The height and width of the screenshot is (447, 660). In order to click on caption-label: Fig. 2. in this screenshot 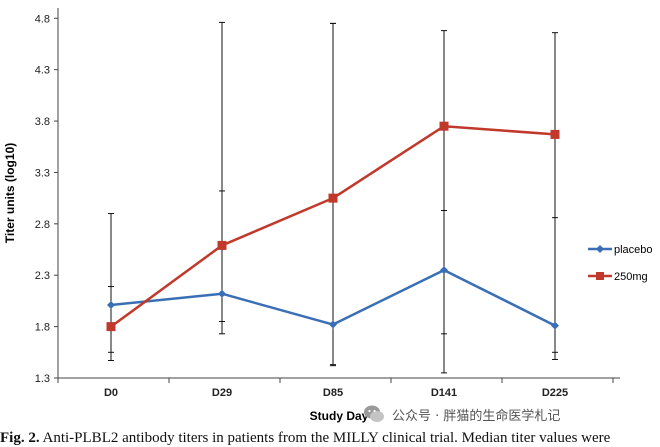, I will do `click(20, 438)`.